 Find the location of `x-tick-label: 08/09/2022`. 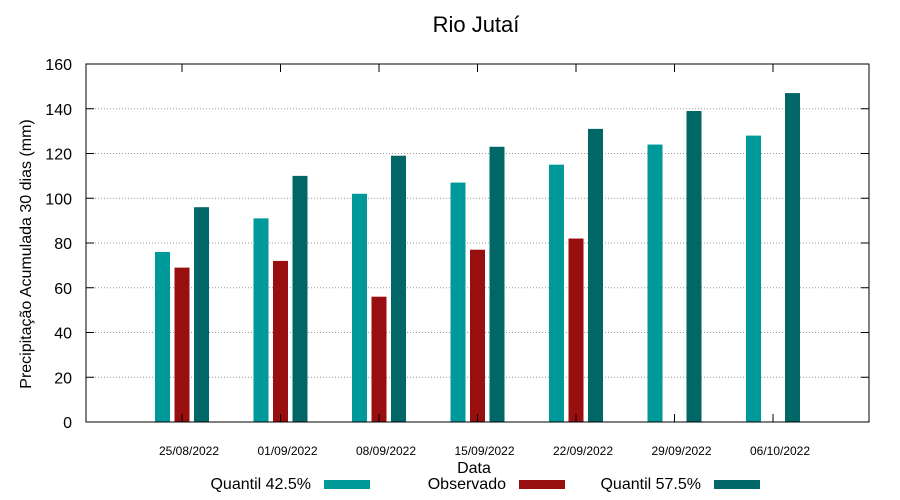

x-tick-label: 08/09/2022 is located at coordinates (386, 451).